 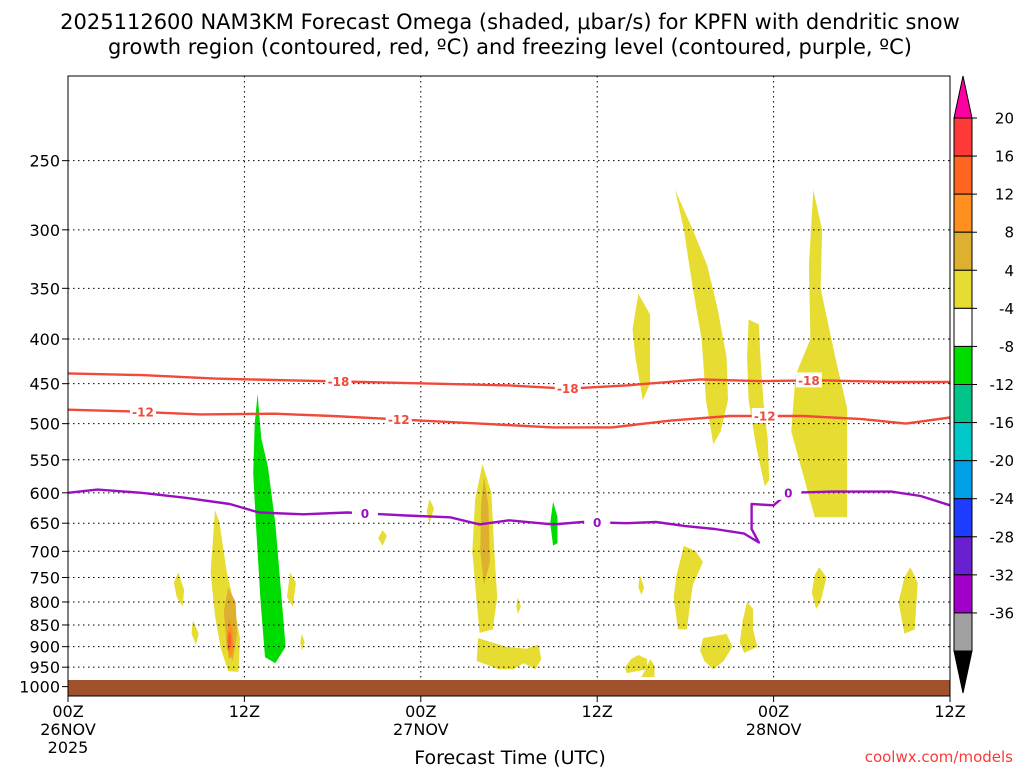 I want to click on colorbar-label-8: -16, so click(x=1002, y=423).